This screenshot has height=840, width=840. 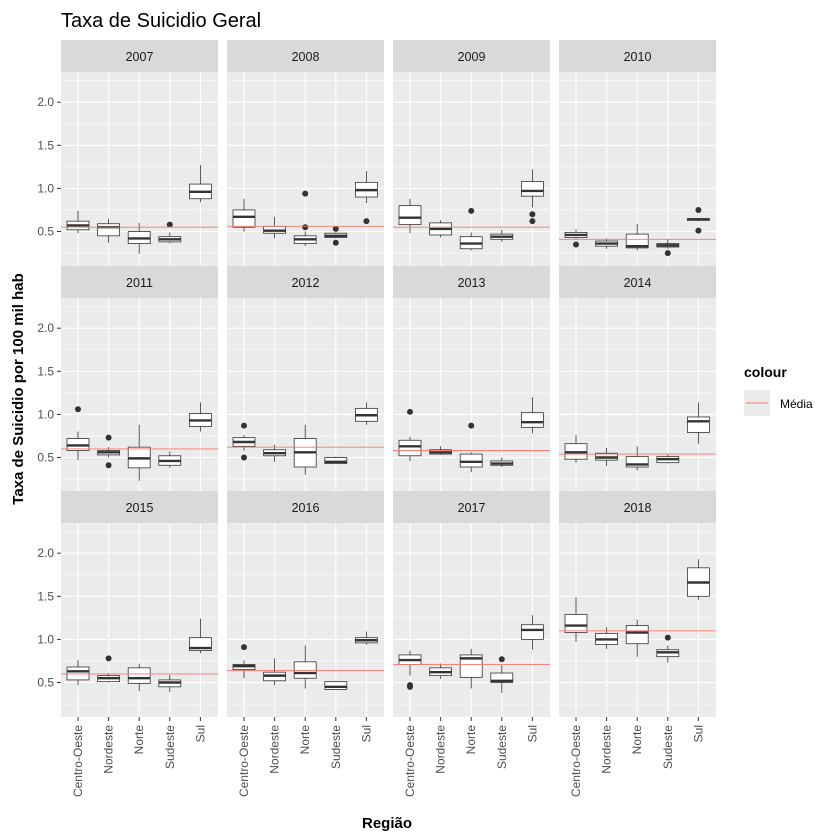 I want to click on y-tick-label: 1.5, so click(x=45, y=145).